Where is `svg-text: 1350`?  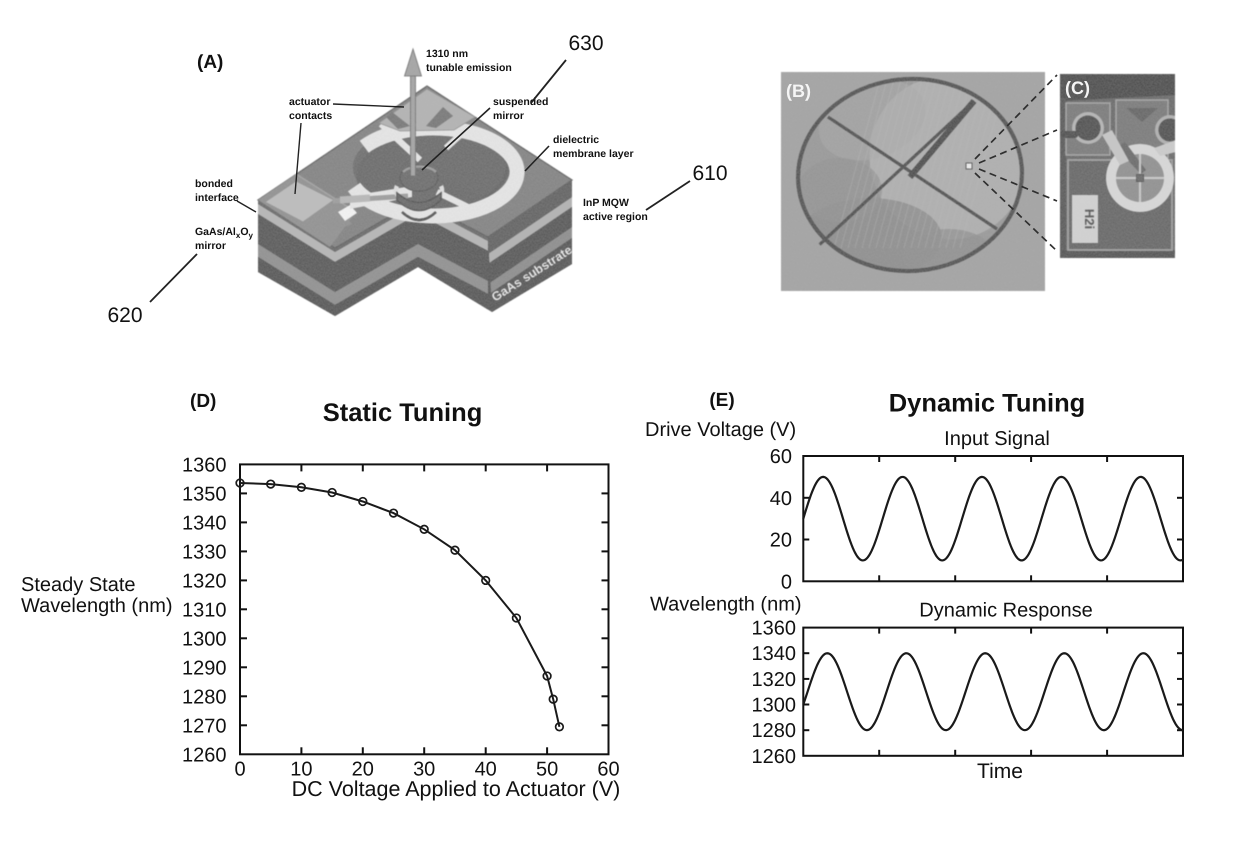
svg-text: 1350 is located at coordinates (204, 494).